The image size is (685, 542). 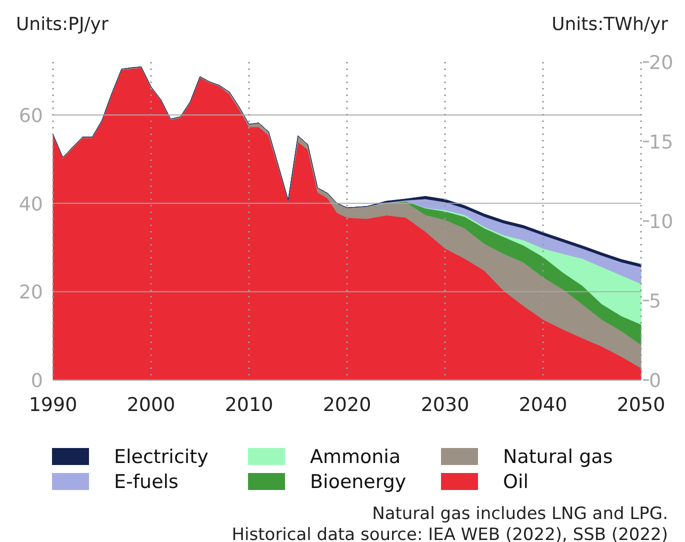 I want to click on x-tick-label: 2010, so click(x=249, y=405).